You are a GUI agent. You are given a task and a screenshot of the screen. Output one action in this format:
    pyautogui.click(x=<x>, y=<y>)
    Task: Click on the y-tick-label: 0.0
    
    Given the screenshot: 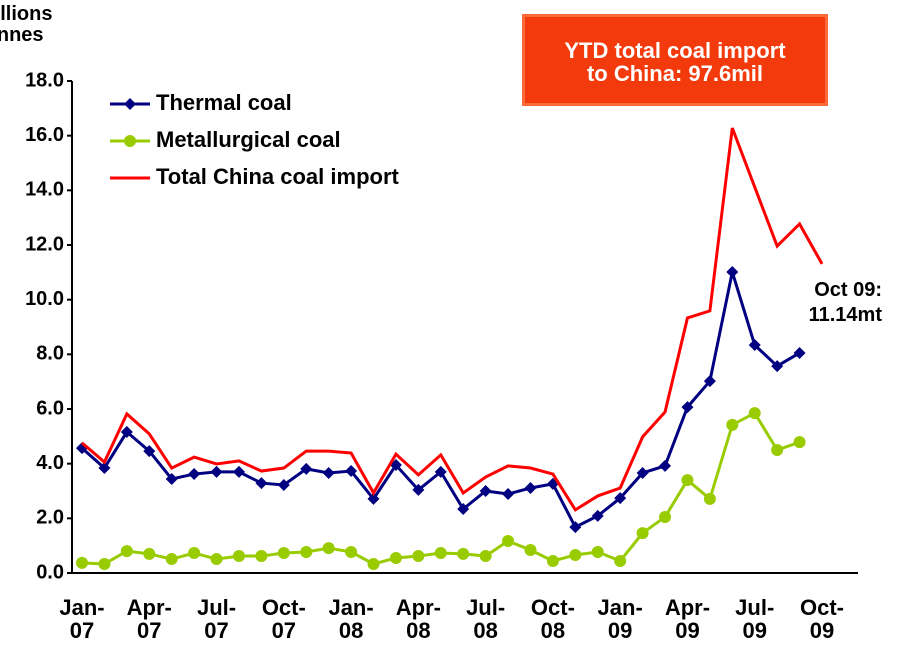 What is the action you would take?
    pyautogui.click(x=50, y=572)
    